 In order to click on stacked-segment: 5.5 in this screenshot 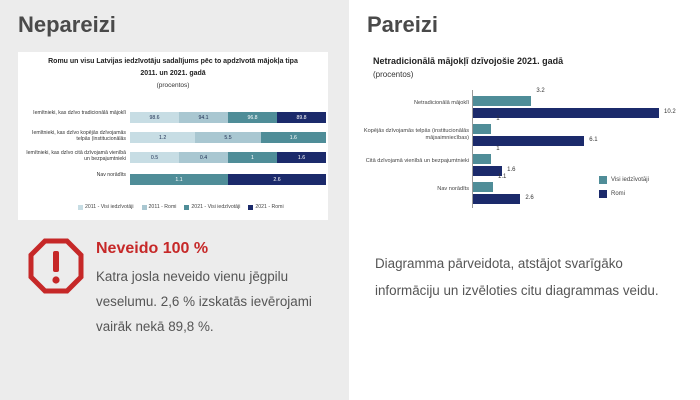, I will do `click(228, 137)`.